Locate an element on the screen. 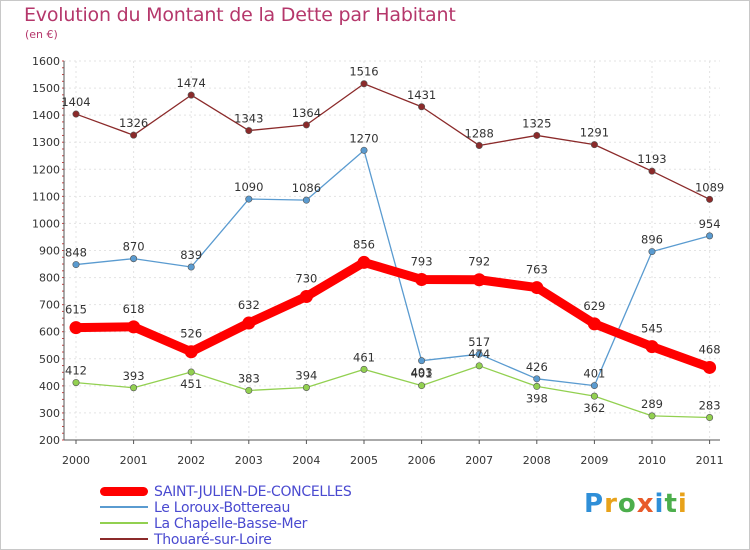 This screenshot has height=550, width=750. data-label: 493 is located at coordinates (422, 373).